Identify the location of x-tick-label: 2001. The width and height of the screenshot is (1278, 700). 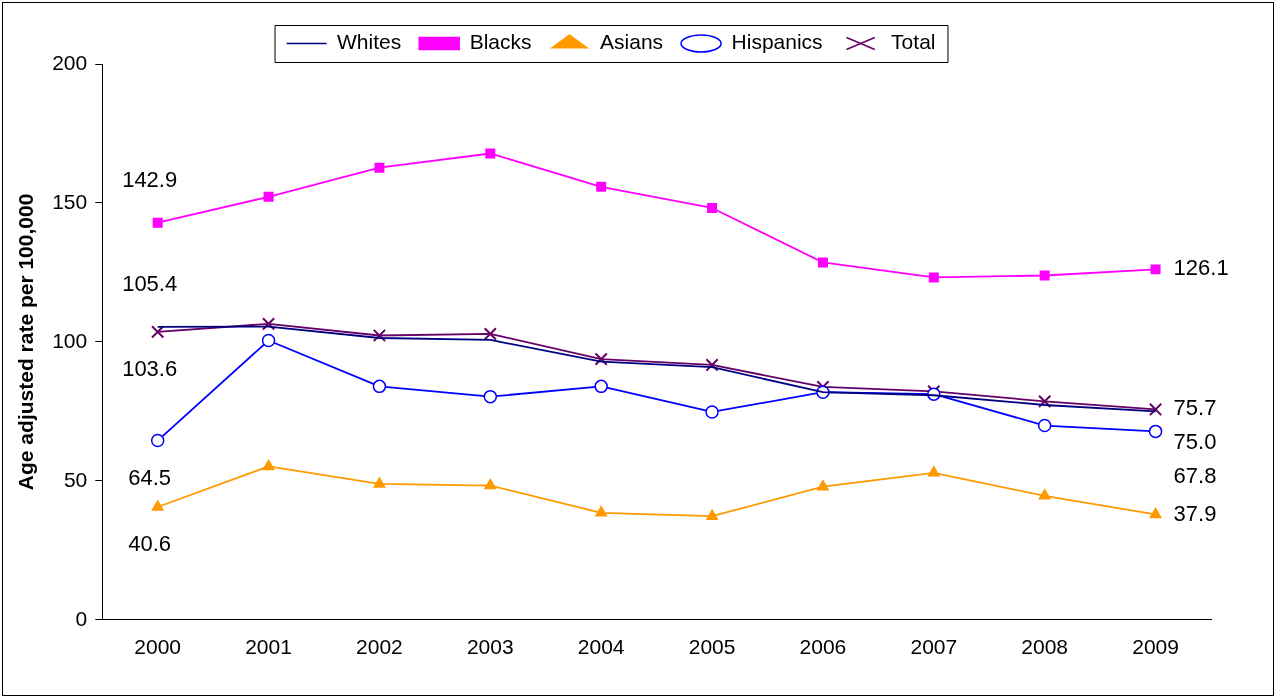
(268, 647).